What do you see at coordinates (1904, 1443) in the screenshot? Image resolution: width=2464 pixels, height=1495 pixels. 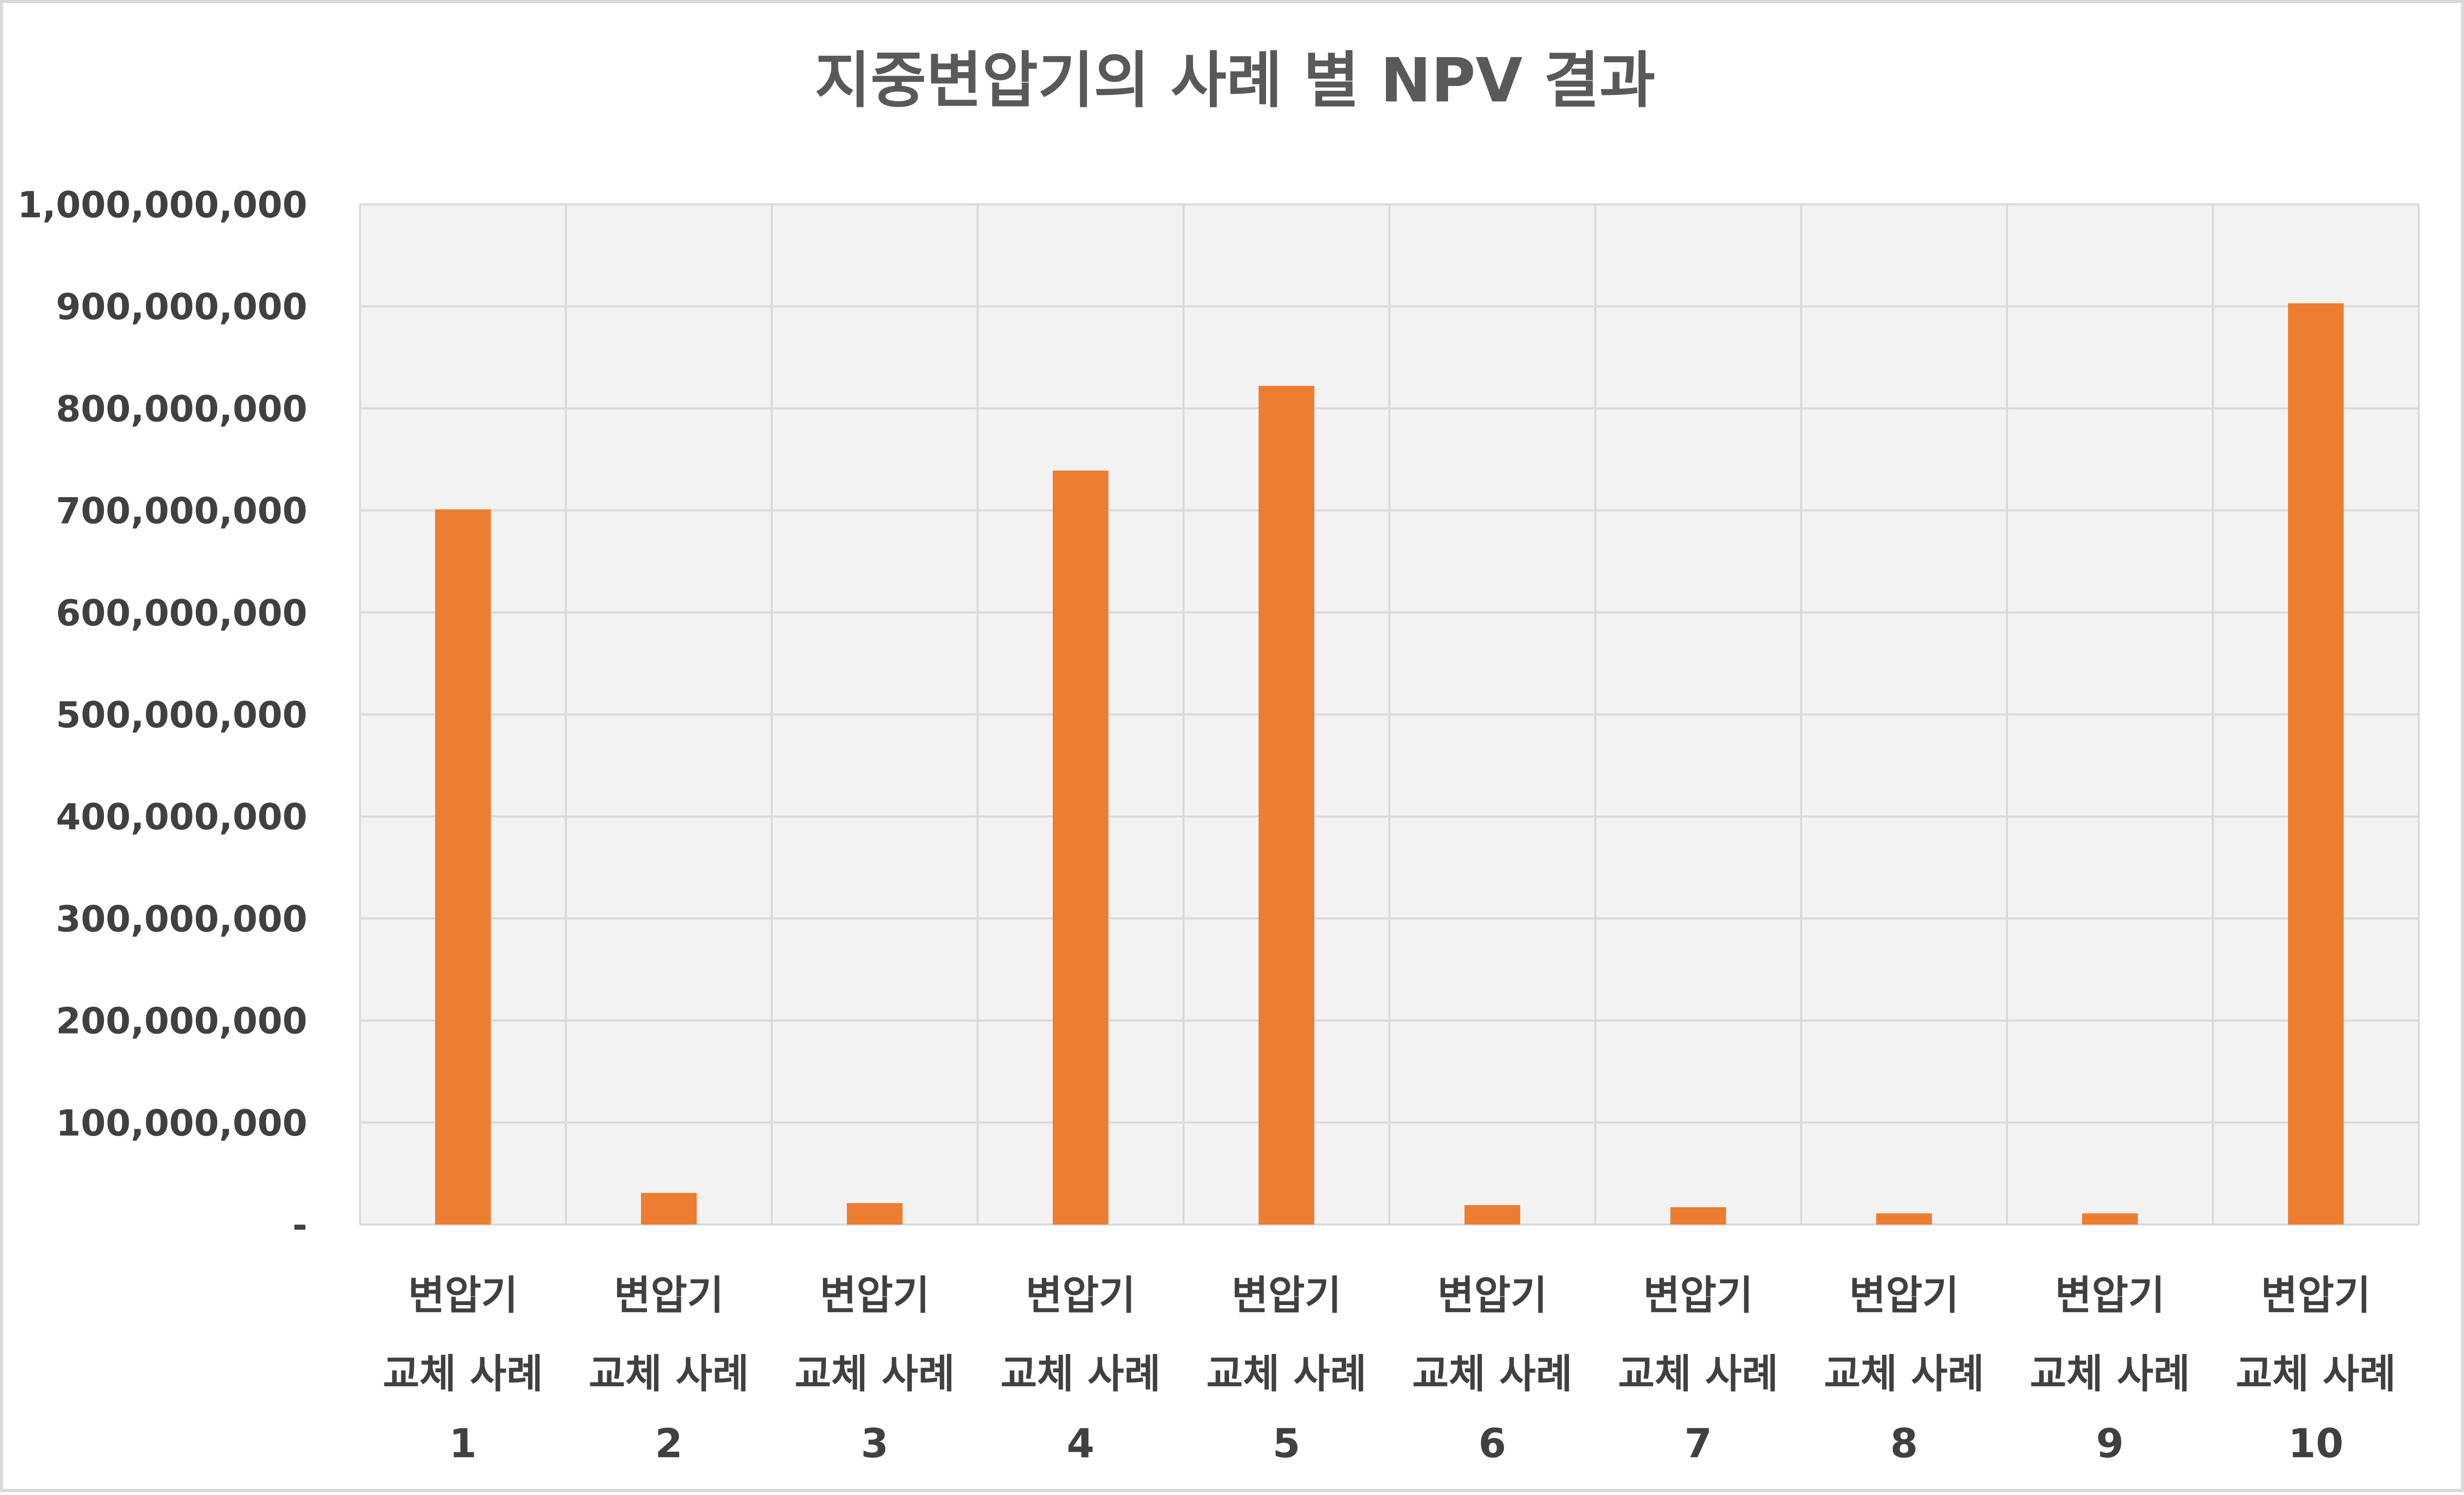 I see `x-tick-label-8-line-3: 8` at bounding box center [1904, 1443].